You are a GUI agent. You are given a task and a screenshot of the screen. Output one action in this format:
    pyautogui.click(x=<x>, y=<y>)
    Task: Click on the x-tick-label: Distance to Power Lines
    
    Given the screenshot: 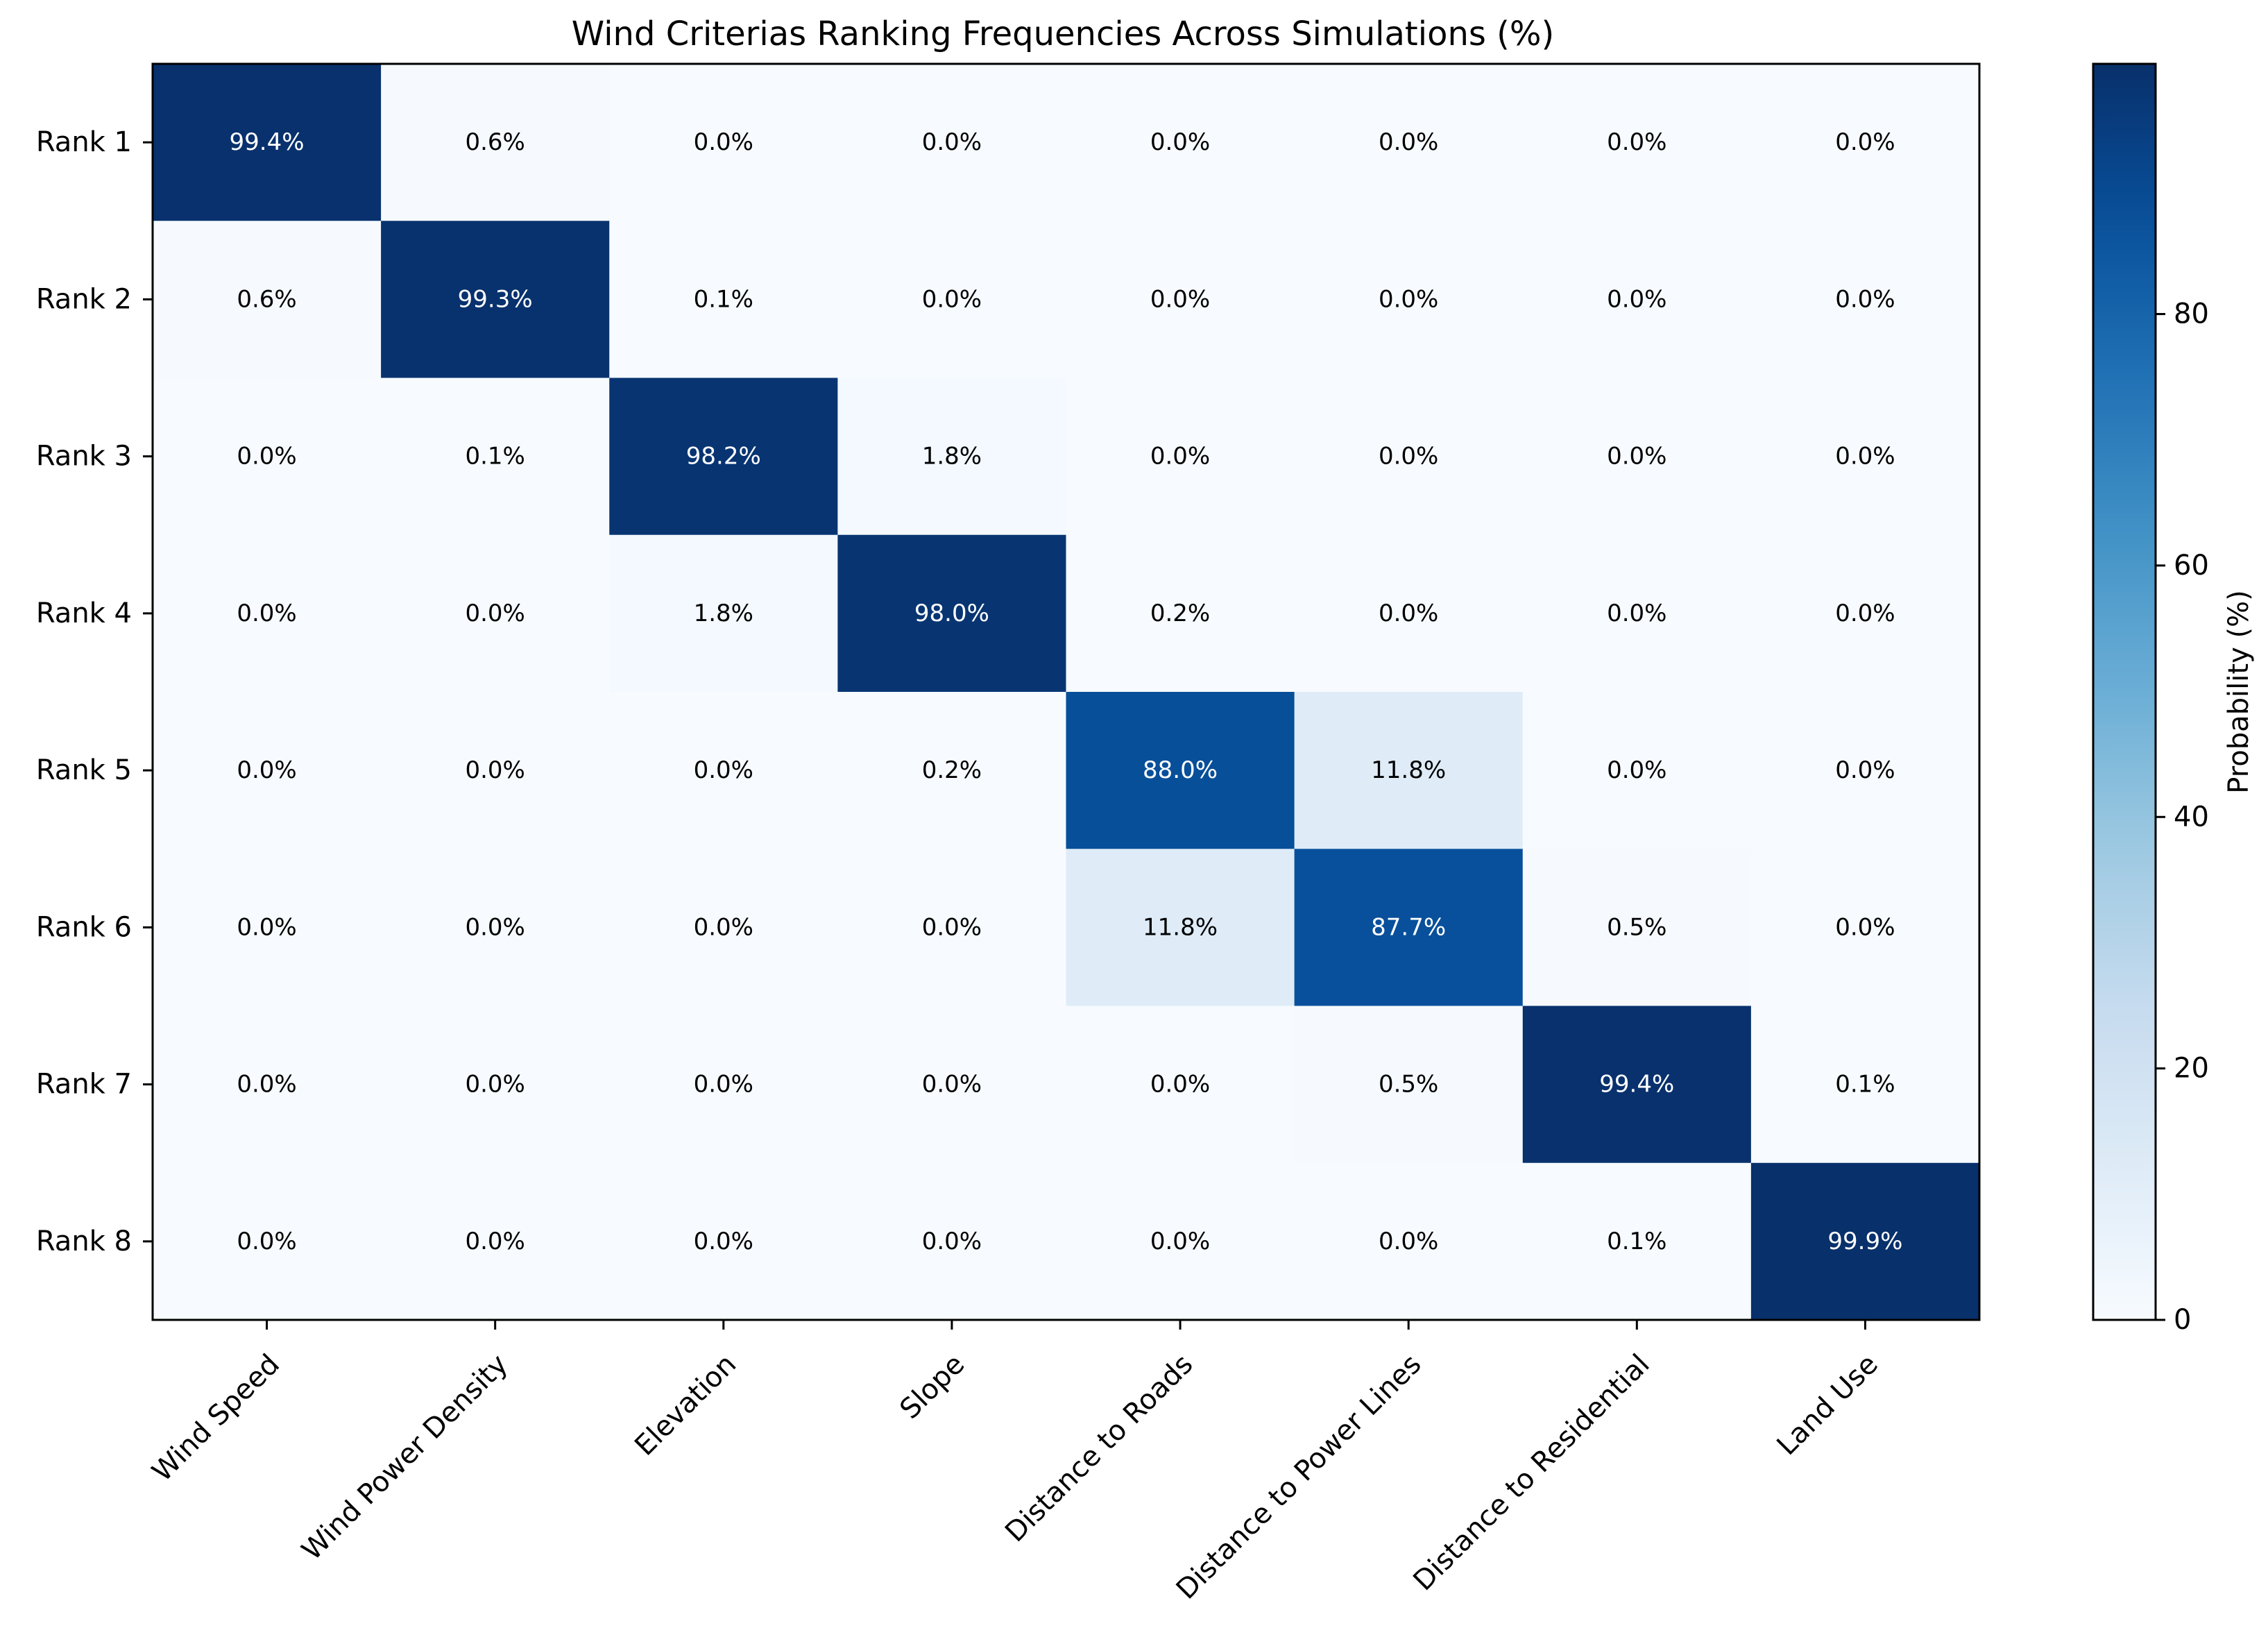 What is the action you would take?
    pyautogui.click(x=1299, y=1477)
    